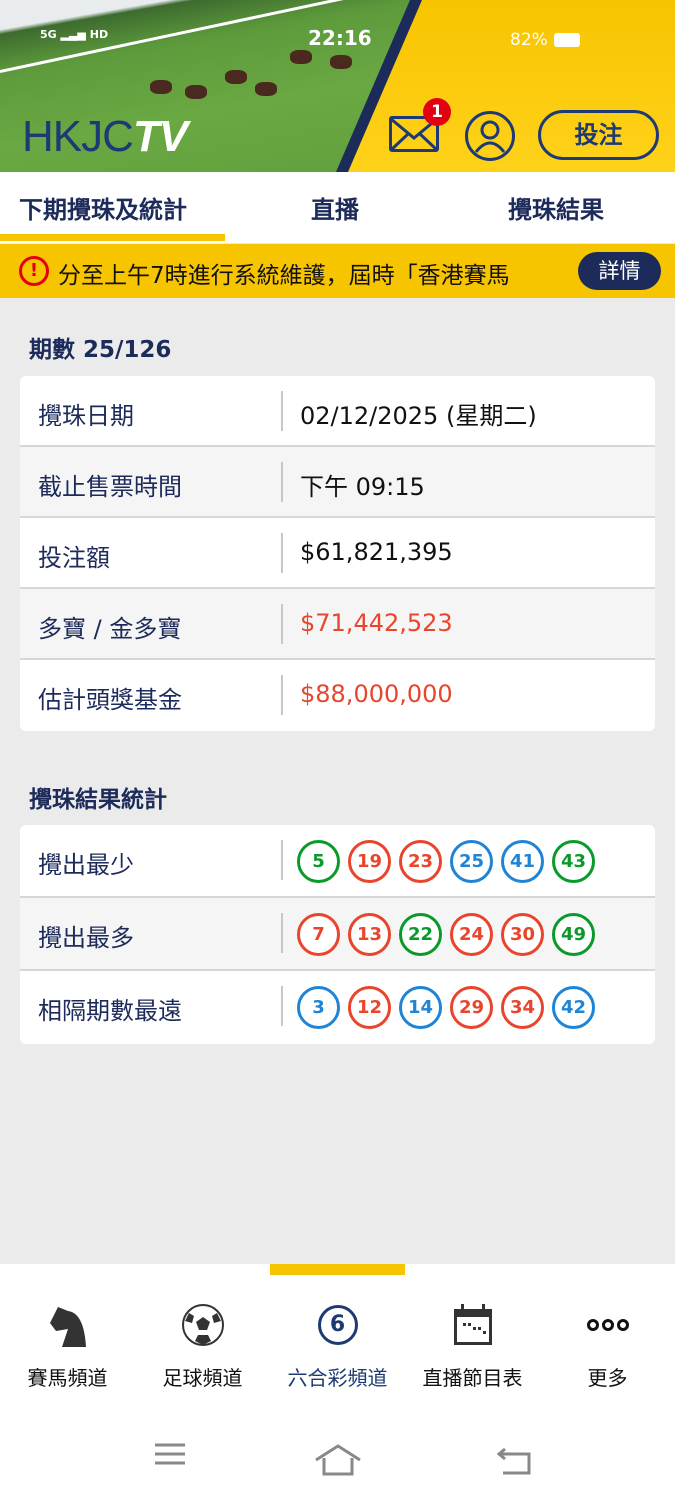 This screenshot has width=675, height=1500. I want to click on info-row: 截止售票時間 下午 09:15, so click(337, 482).